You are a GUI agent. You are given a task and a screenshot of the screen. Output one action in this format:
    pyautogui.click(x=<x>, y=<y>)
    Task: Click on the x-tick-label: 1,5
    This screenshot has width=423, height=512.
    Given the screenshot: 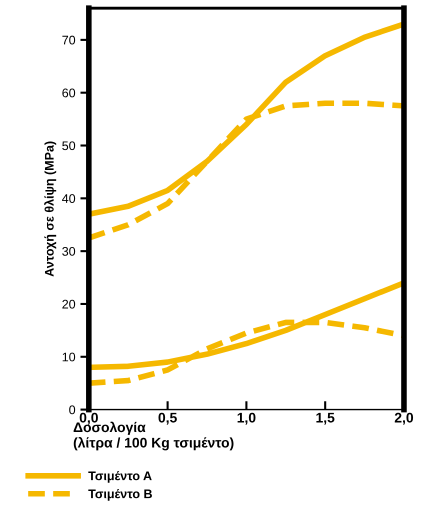 What is the action you would take?
    pyautogui.click(x=325, y=418)
    